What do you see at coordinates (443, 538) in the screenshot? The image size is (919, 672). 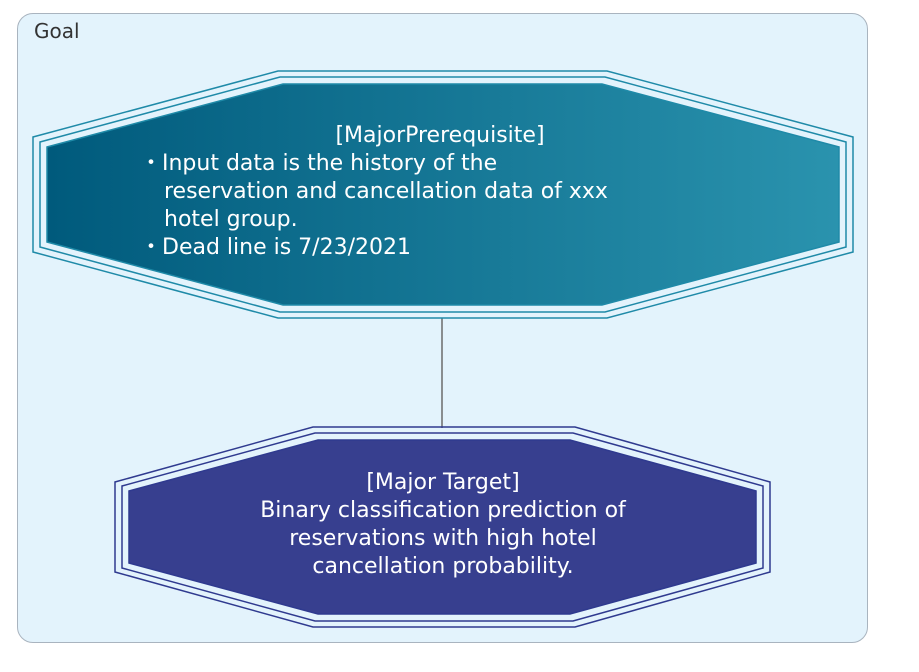 I see `target-line-2: reservations with high hotel` at bounding box center [443, 538].